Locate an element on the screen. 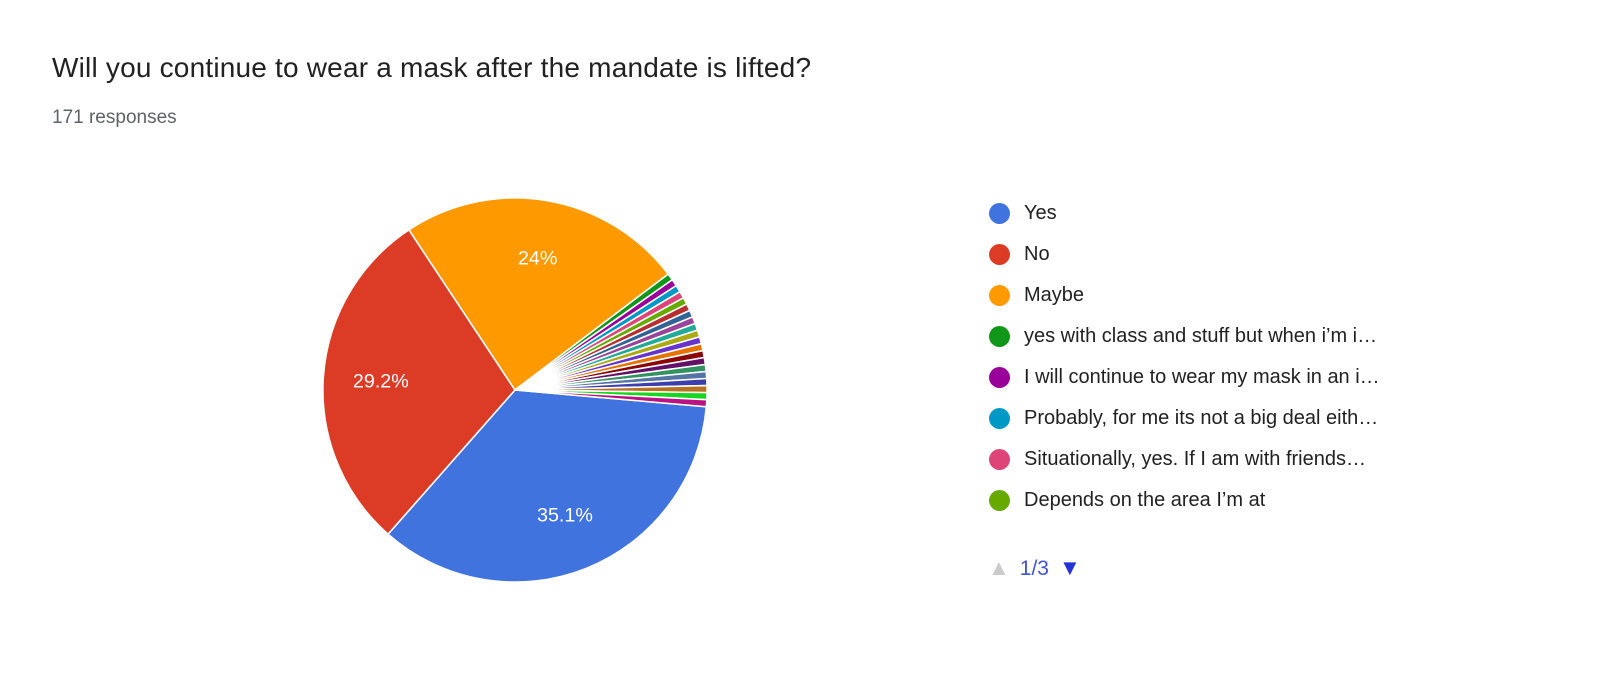  pie-chart: 35.1% 29.2% 24% is located at coordinates (515, 390).